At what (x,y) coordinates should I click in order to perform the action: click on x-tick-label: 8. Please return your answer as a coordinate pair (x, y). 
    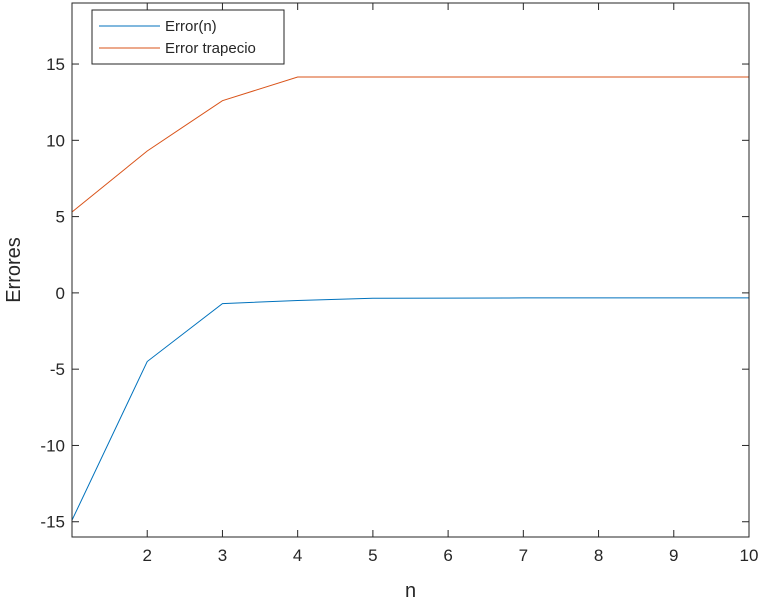
    Looking at the image, I should click on (598, 555).